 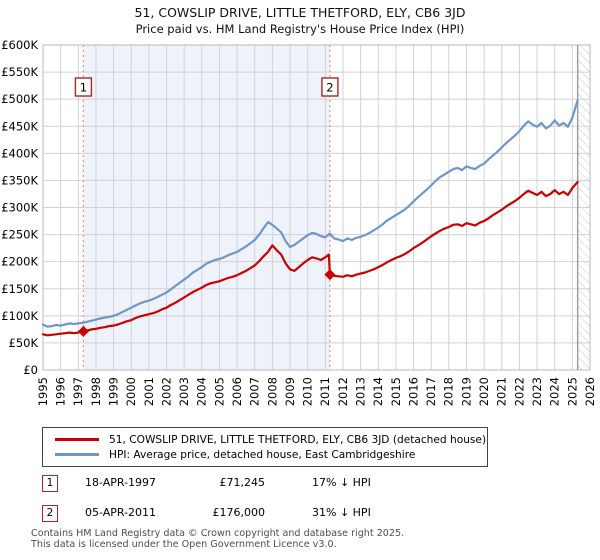 I want to click on transaction-marker-2: 2, so click(x=50, y=513).